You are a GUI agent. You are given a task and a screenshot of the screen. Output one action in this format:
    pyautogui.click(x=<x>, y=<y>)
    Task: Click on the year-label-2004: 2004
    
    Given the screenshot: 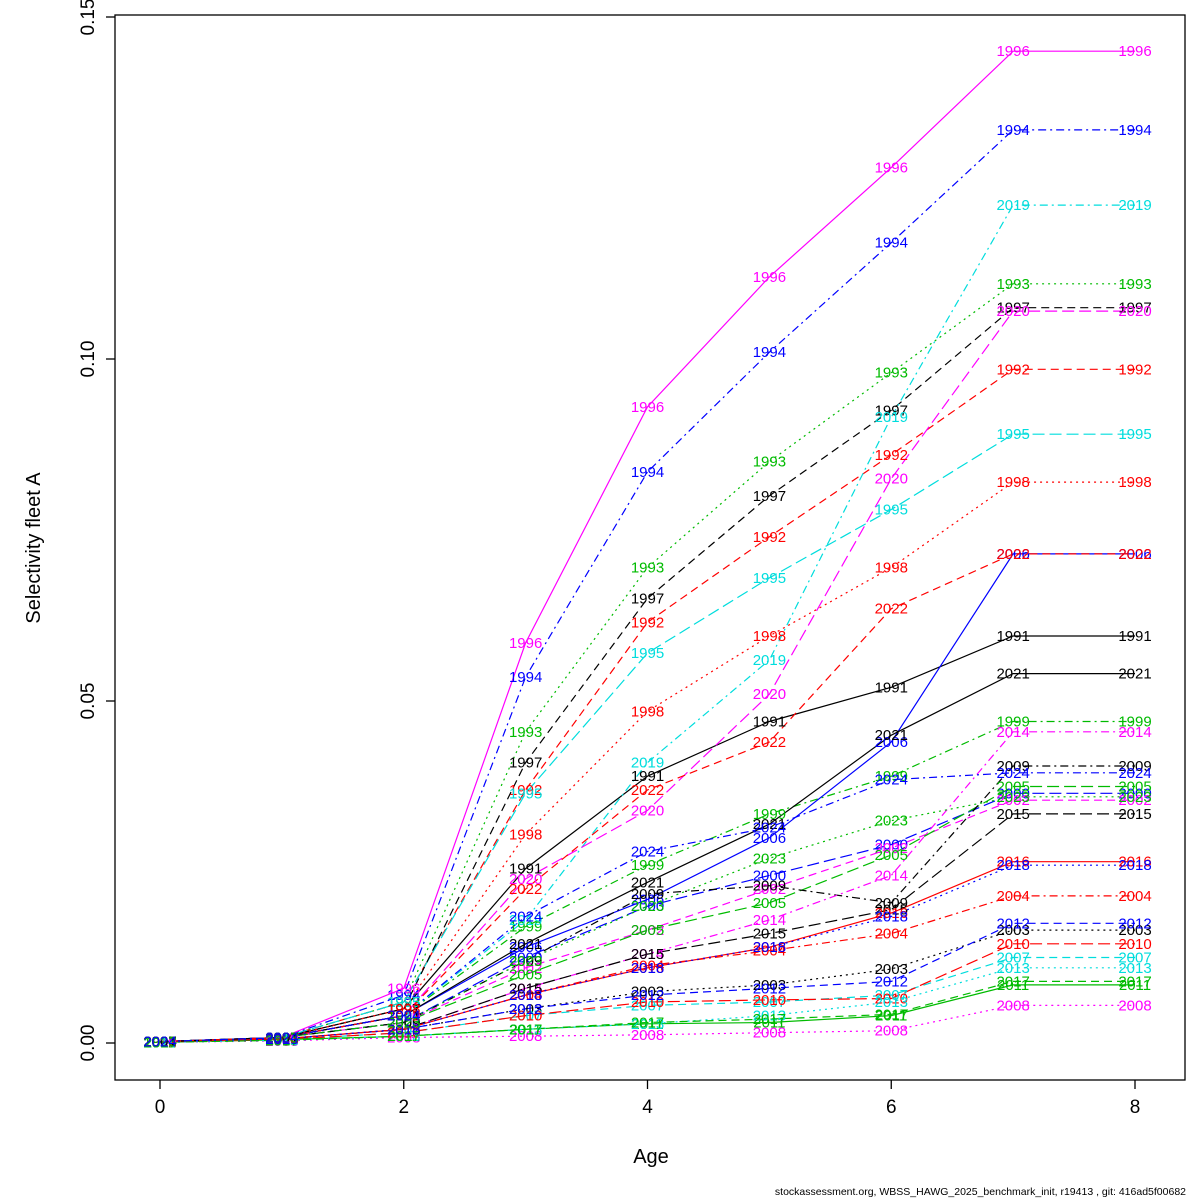 What is the action you would take?
    pyautogui.click(x=159, y=1042)
    